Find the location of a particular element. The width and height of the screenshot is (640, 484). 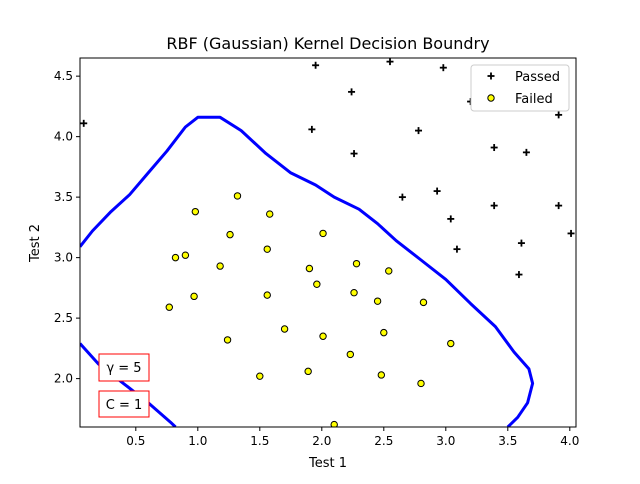

legend-passed-marker is located at coordinates (491, 76).